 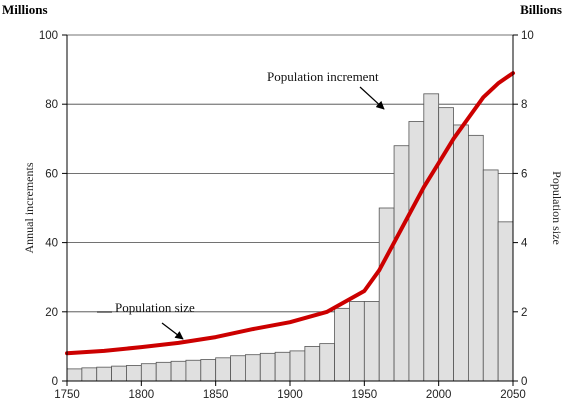 I want to click on bar-1990, so click(x=431, y=237).